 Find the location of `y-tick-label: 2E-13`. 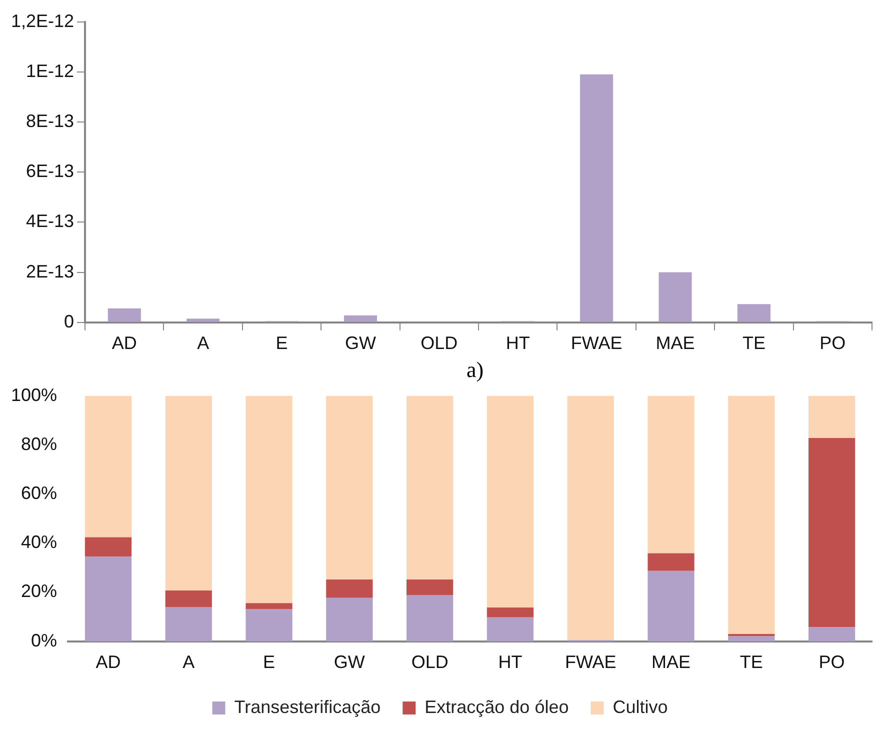

y-tick-label: 2E-13 is located at coordinates (50, 271).